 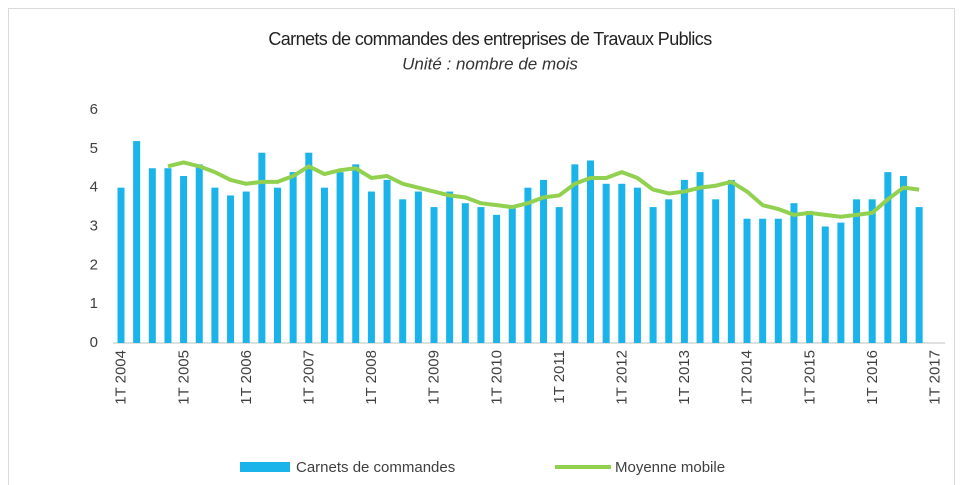 I want to click on x-tick-label: 1T 2016, so click(x=872, y=377).